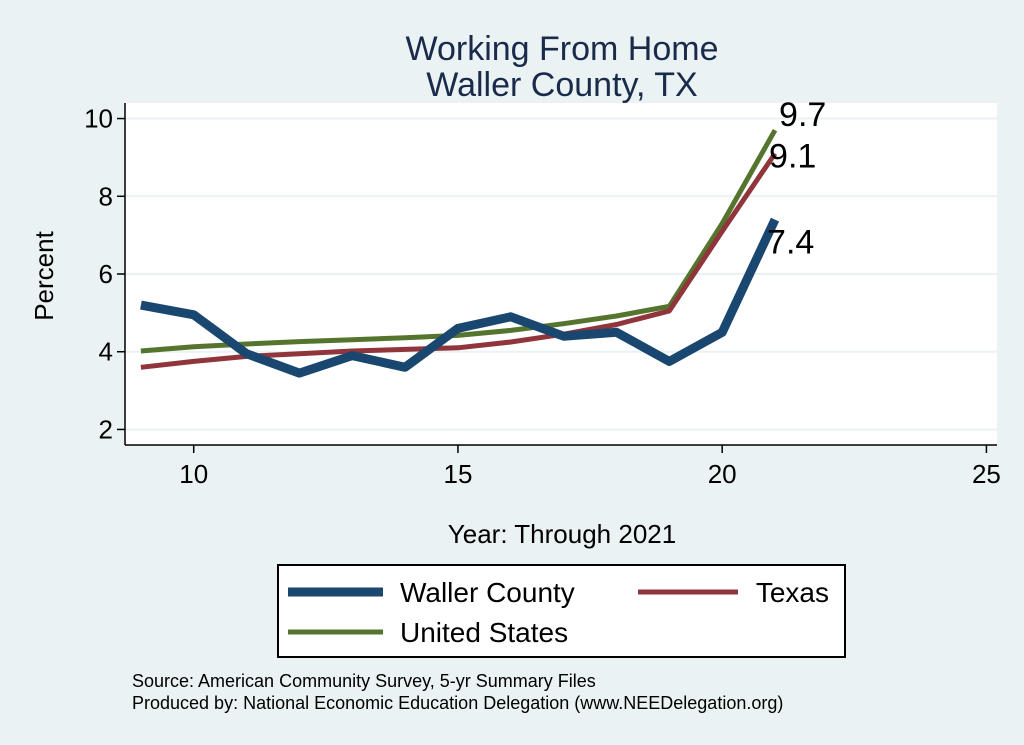  Describe the element at coordinates (562, 49) in the screenshot. I see `chart-title-line-1: Working From Home` at that location.